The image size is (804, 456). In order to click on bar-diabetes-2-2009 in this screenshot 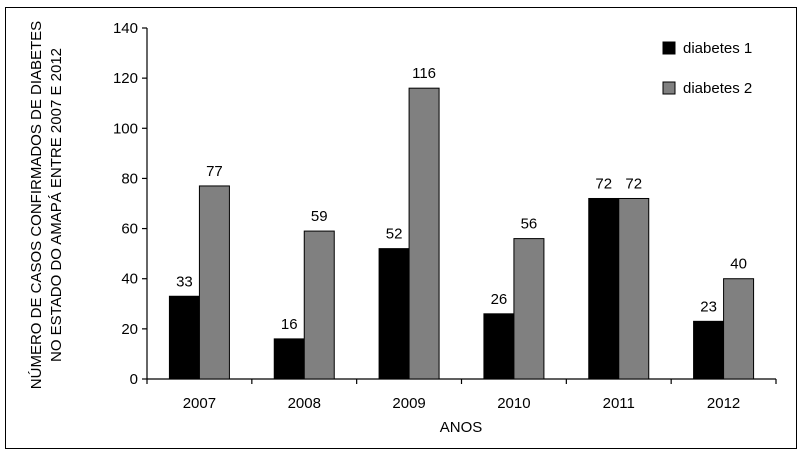, I will do `click(424, 233)`.